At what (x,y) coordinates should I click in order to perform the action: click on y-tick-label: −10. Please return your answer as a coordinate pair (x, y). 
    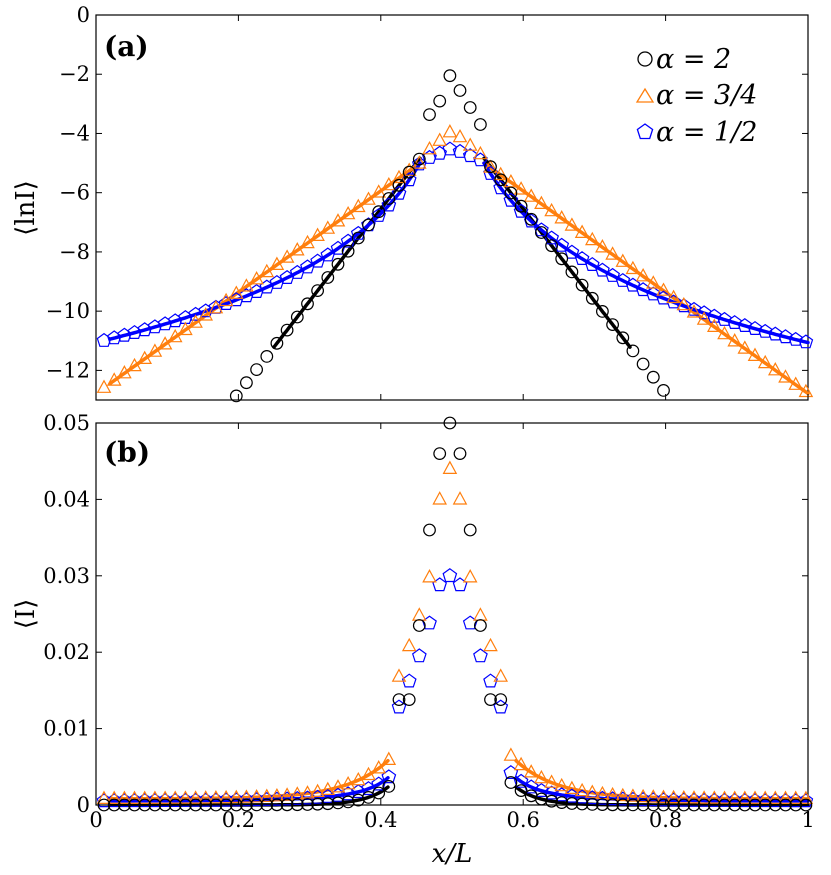
    Looking at the image, I should click on (68, 311).